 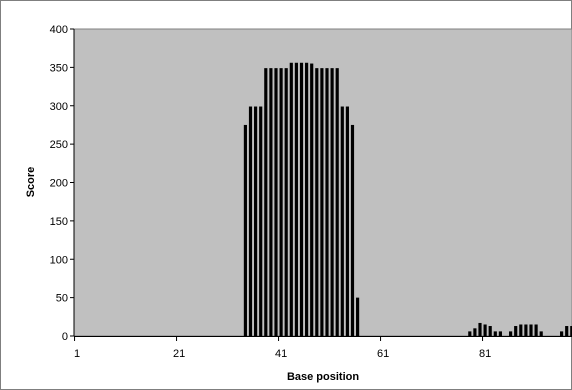 What do you see at coordinates (77, 354) in the screenshot?
I see `x-tick-label: 1` at bounding box center [77, 354].